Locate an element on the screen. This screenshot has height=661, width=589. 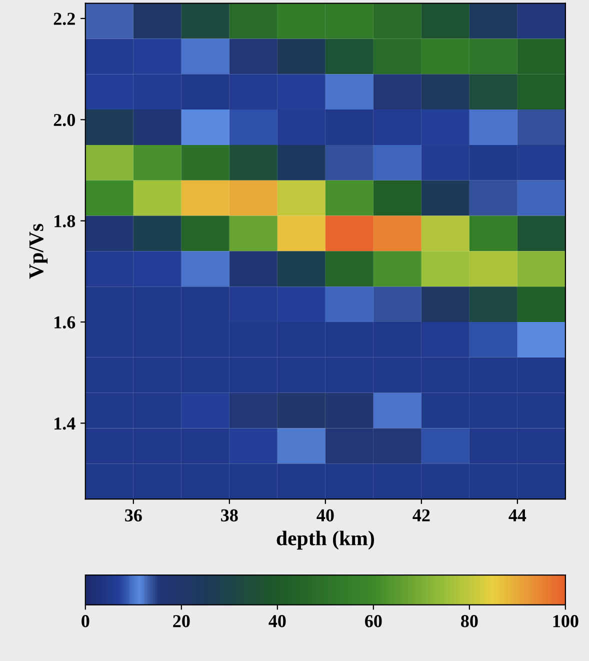
y-tick-label: 1.4 is located at coordinates (65, 424).